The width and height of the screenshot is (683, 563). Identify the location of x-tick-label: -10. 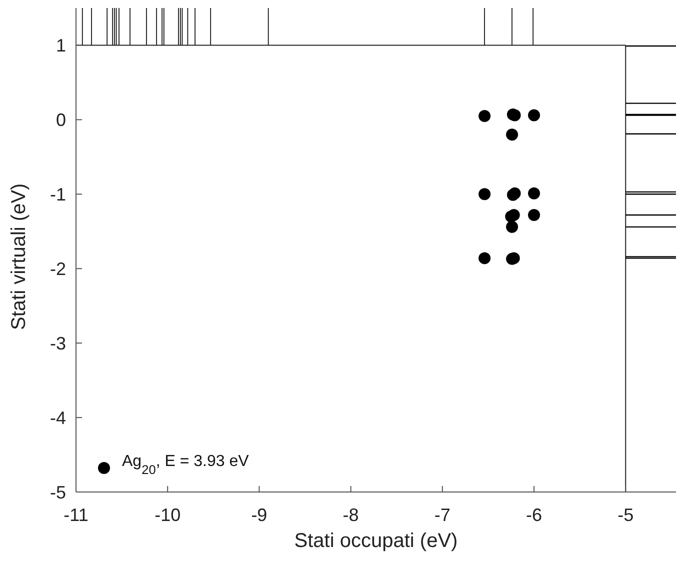
(167, 514).